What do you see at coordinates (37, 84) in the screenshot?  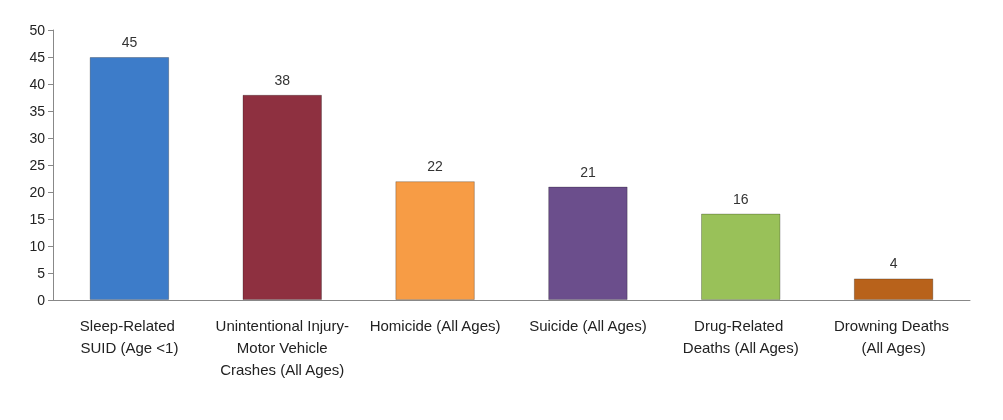 I see `y-tick-label: 40` at bounding box center [37, 84].